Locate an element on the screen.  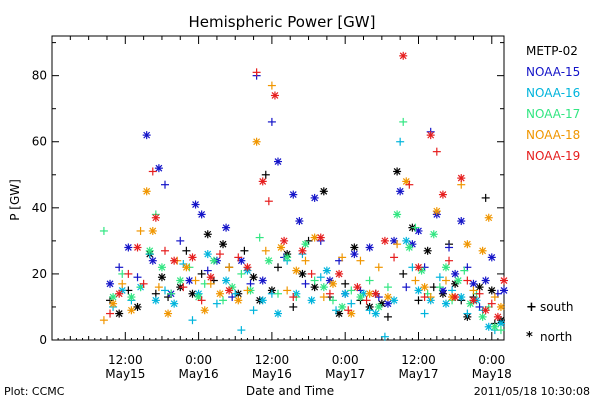
x-axis-label: Date and Time is located at coordinates (290, 391).